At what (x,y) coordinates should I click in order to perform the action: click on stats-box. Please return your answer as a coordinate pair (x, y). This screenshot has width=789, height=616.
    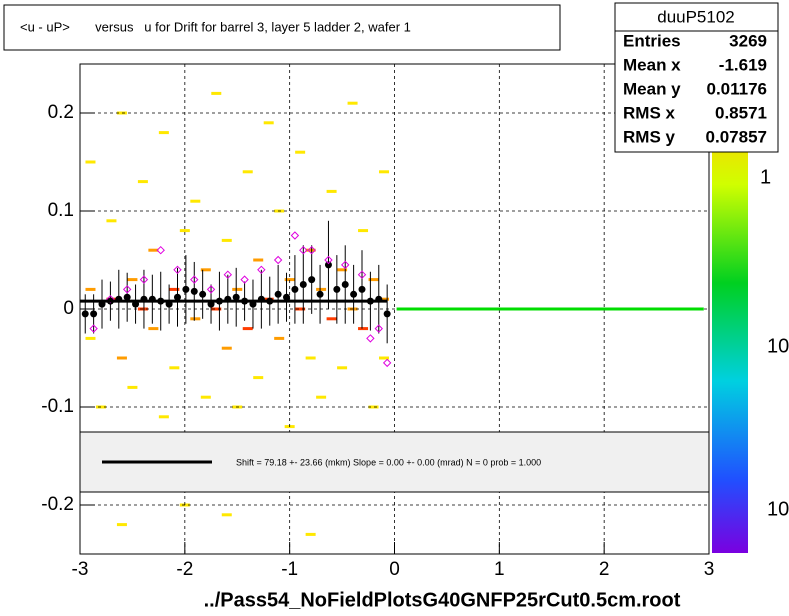
    Looking at the image, I should click on (696, 77).